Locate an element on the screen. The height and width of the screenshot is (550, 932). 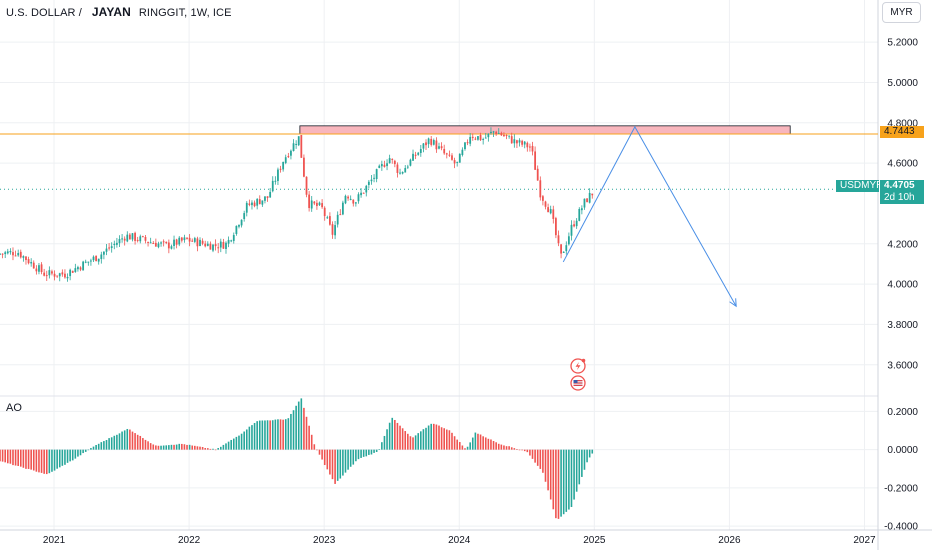
projection-path is located at coordinates (649, 216).